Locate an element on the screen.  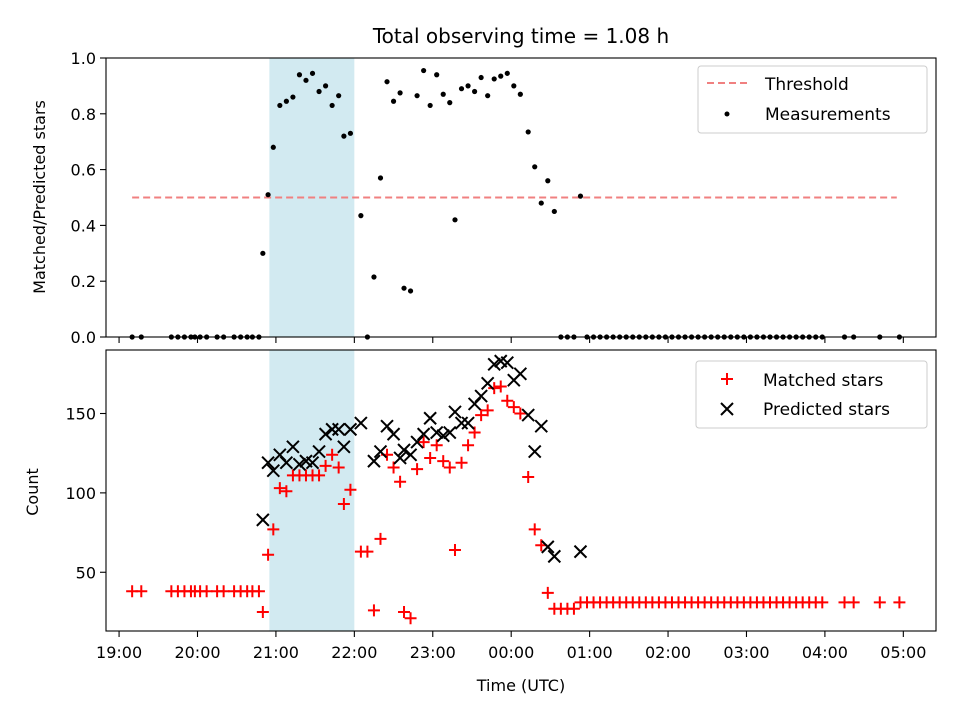
bottom-xtick-label: 02:00 is located at coordinates (668, 652).